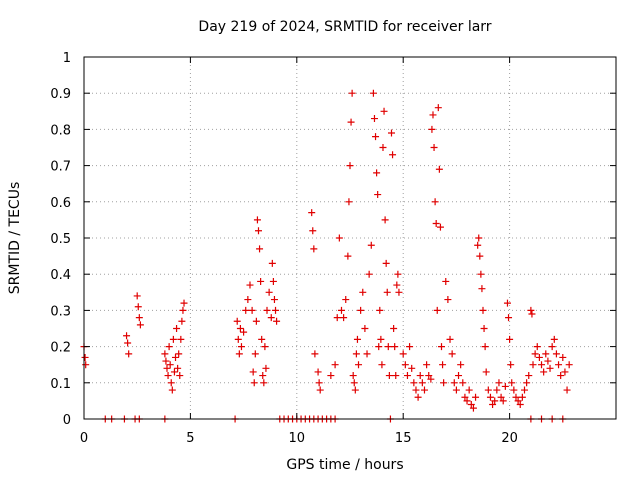 The height and width of the screenshot is (480, 640). I want to click on y-tick-label: 0.5, so click(60, 239).